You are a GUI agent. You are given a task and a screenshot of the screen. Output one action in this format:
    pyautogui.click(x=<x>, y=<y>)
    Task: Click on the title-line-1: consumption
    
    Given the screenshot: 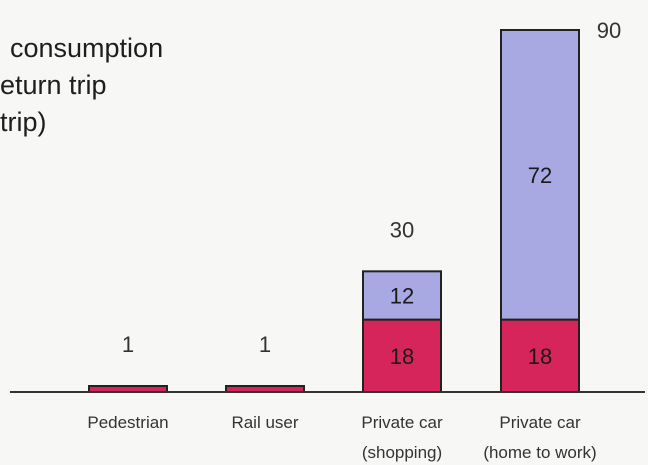 What is the action you would take?
    pyautogui.click(x=86, y=48)
    